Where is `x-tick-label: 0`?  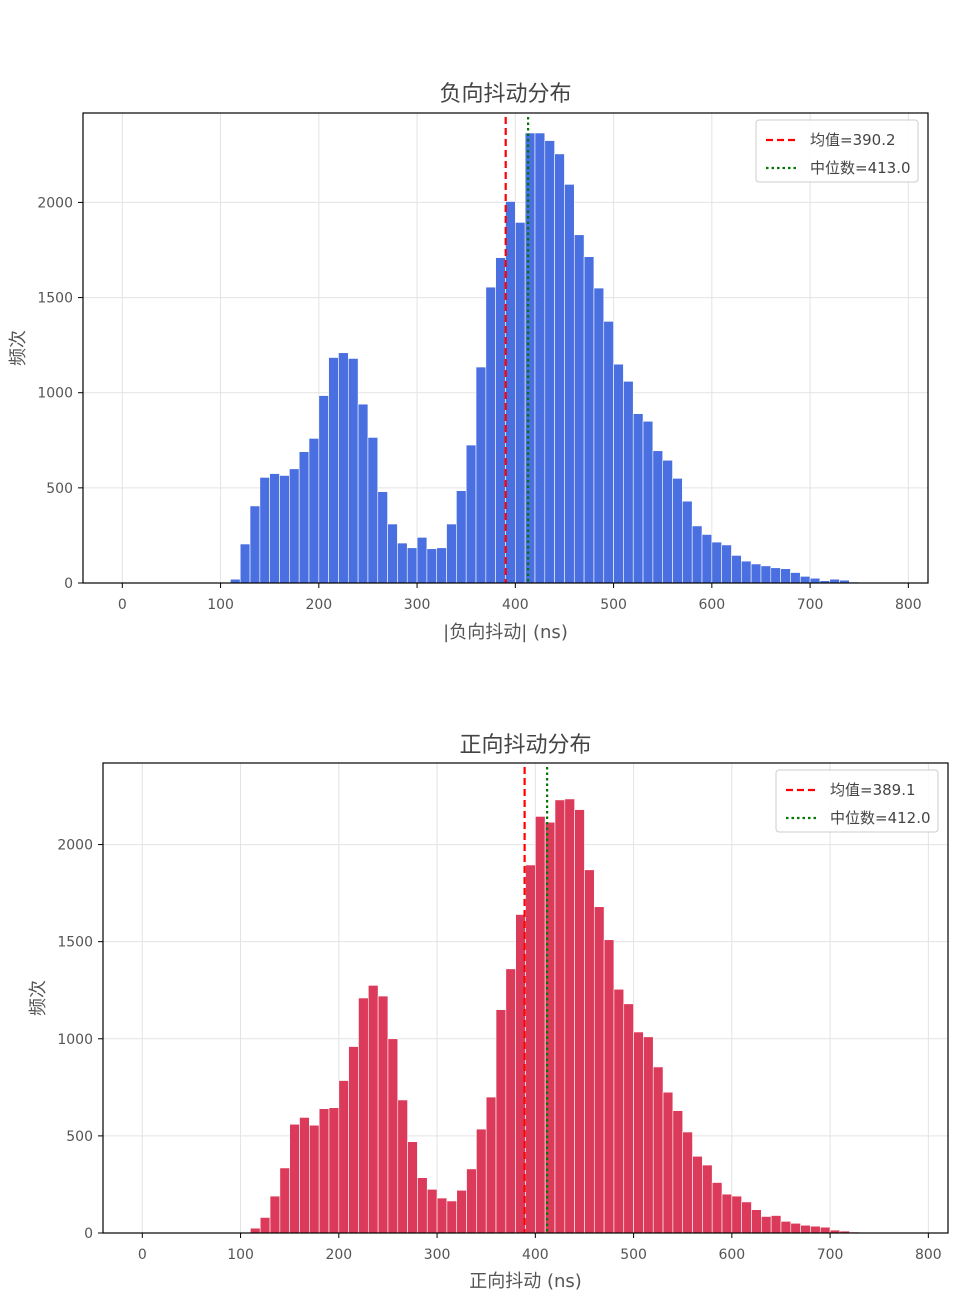 x-tick-label: 0 is located at coordinates (142, 1255).